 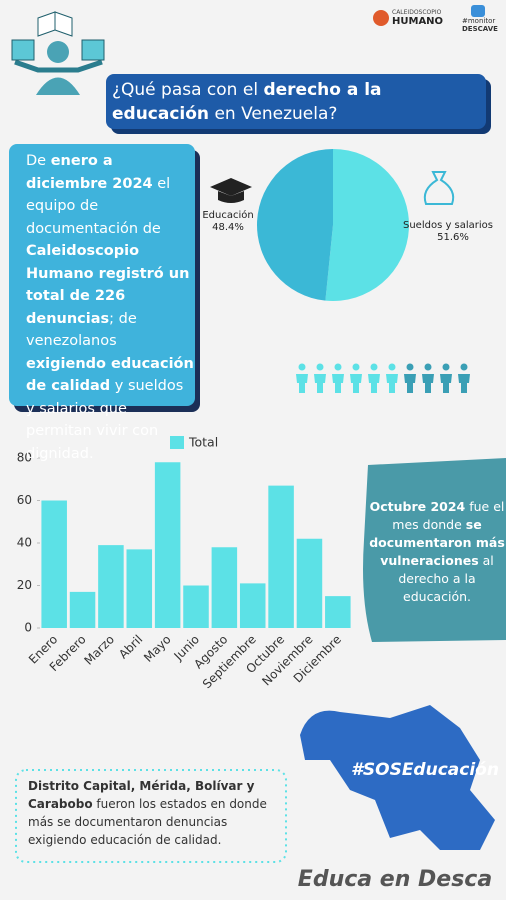 I want to click on y-tick-label: 60, so click(x=24, y=500).